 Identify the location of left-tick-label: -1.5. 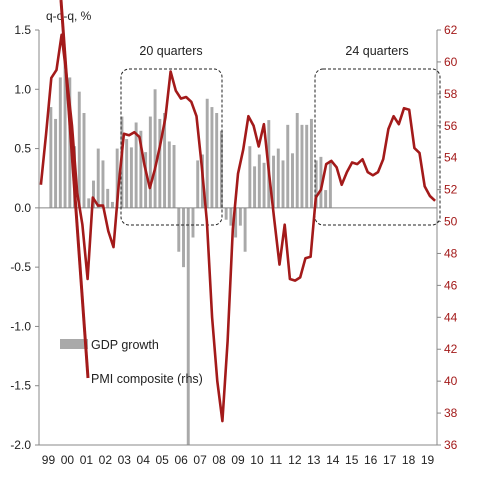
(20, 386).